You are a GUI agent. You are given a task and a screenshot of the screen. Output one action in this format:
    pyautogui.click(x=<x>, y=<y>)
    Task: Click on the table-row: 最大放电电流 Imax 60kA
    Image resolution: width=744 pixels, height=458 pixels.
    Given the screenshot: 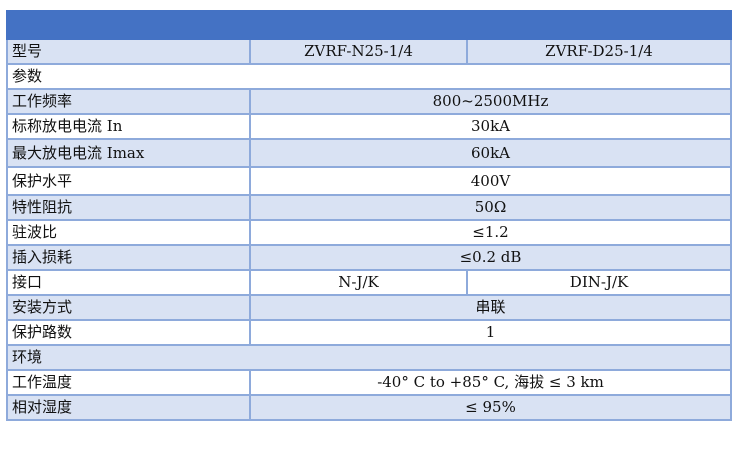 What is the action you would take?
    pyautogui.click(x=369, y=153)
    